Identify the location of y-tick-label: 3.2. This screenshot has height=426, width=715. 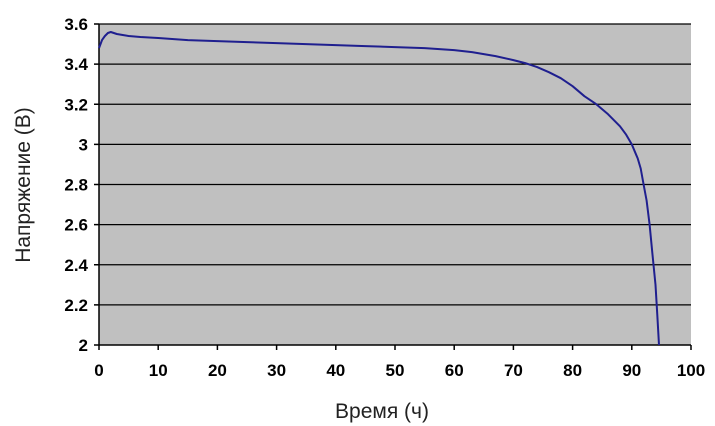
(76, 104).